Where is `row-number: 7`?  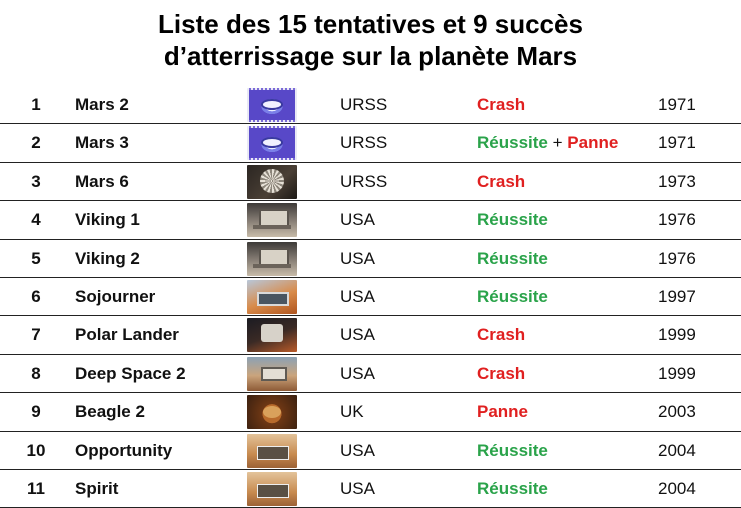
row-number: 7 is located at coordinates (36, 335).